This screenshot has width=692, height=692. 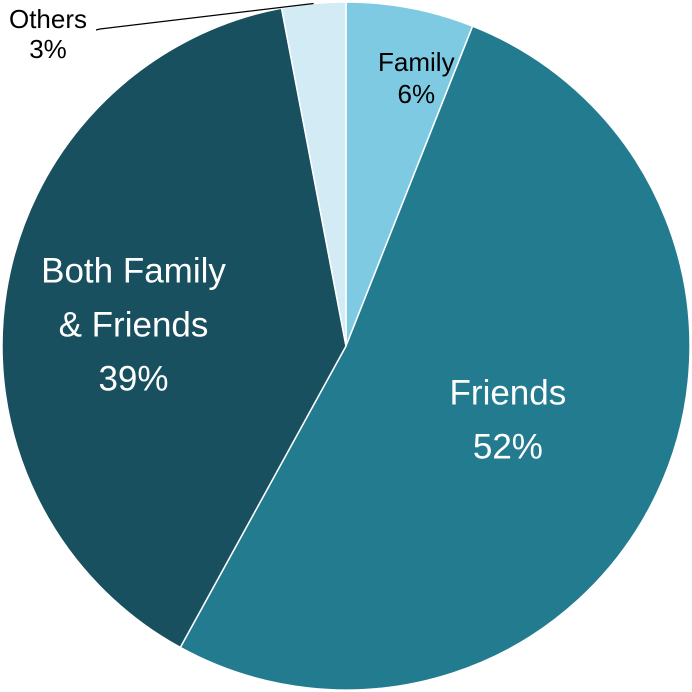 I want to click on pie-slice-others, so click(x=313, y=174).